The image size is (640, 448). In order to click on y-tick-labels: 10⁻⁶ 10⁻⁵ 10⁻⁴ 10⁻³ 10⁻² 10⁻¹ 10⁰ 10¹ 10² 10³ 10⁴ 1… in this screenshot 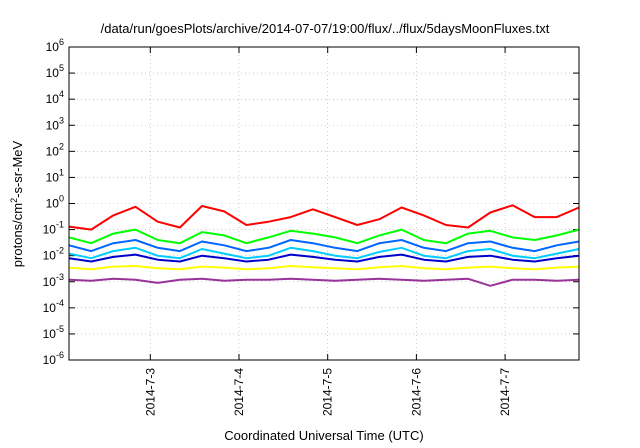, I will do `click(53, 202)`.